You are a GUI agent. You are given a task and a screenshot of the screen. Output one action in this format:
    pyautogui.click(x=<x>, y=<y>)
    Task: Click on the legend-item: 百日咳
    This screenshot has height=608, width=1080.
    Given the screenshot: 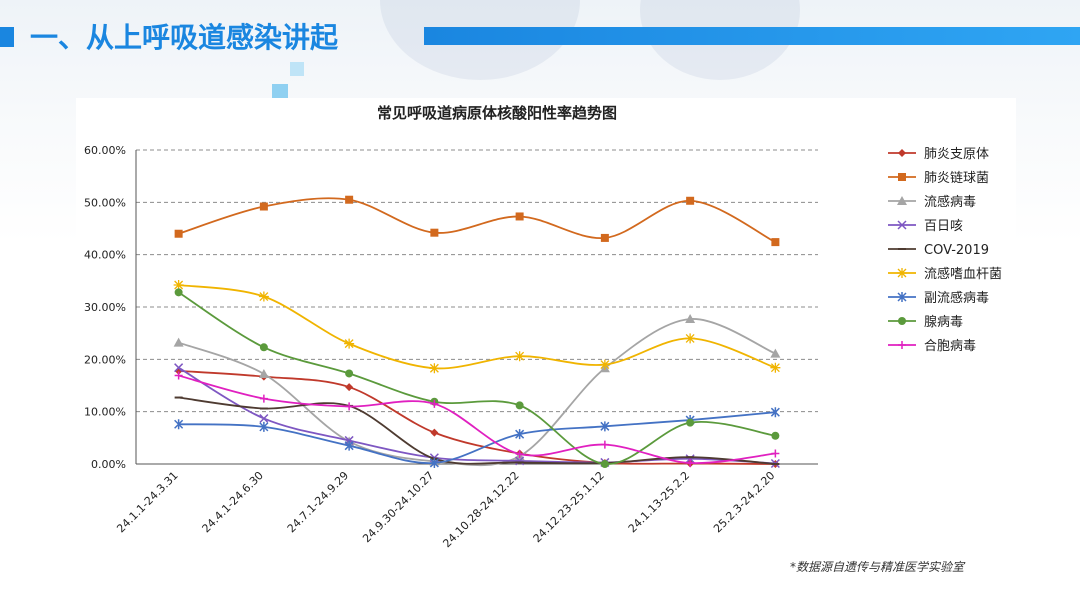 What is the action you would take?
    pyautogui.click(x=925, y=226)
    